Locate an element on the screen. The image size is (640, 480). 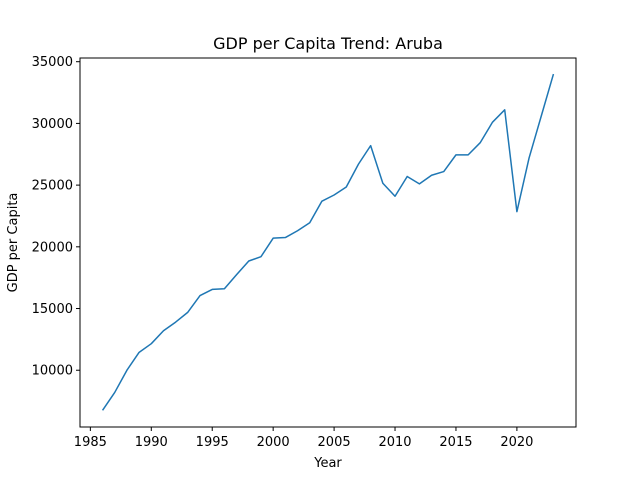
y-tick-label: 20000 is located at coordinates (52, 247).